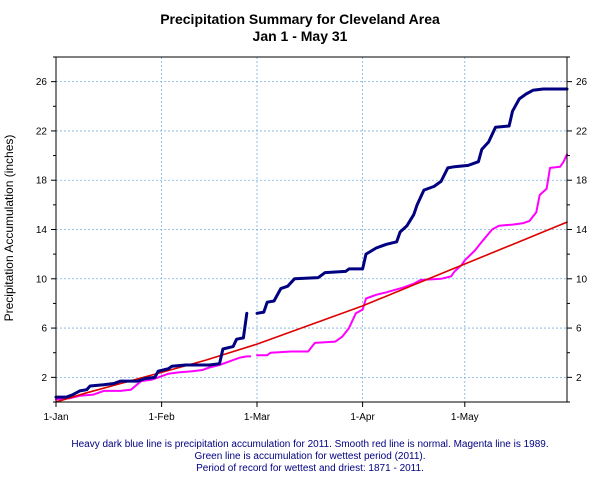  What do you see at coordinates (300, 36) in the screenshot?
I see `chart-subtitle: Jan 1 - May 31` at bounding box center [300, 36].